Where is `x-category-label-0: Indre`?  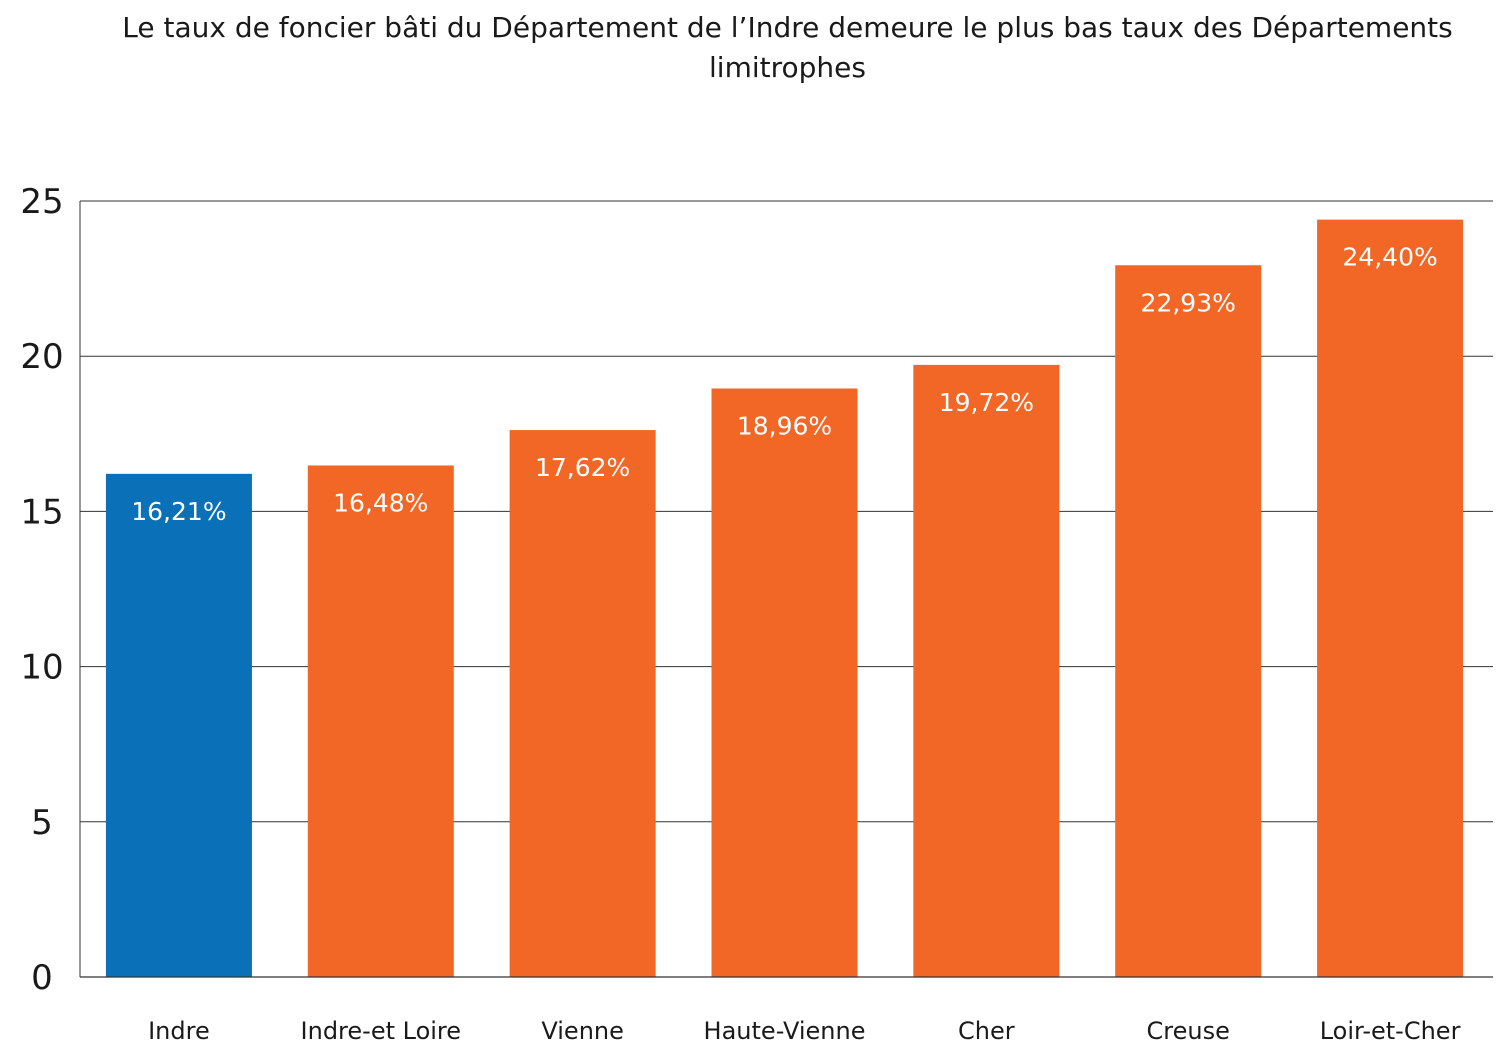 x-category-label-0: Indre is located at coordinates (179, 1031).